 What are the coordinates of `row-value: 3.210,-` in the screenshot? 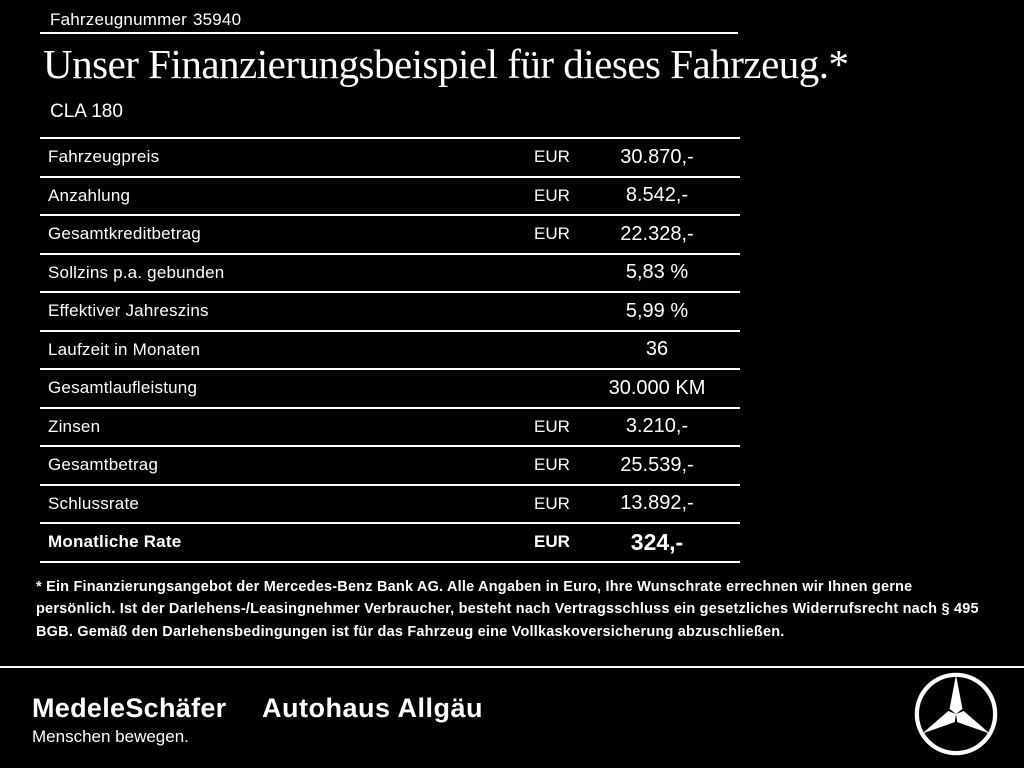 It's located at (657, 426).